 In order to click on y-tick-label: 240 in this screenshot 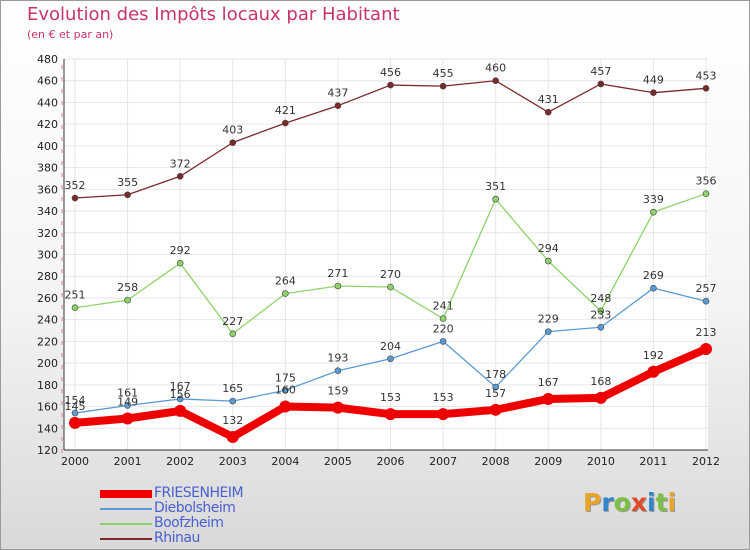, I will do `click(47, 320)`.